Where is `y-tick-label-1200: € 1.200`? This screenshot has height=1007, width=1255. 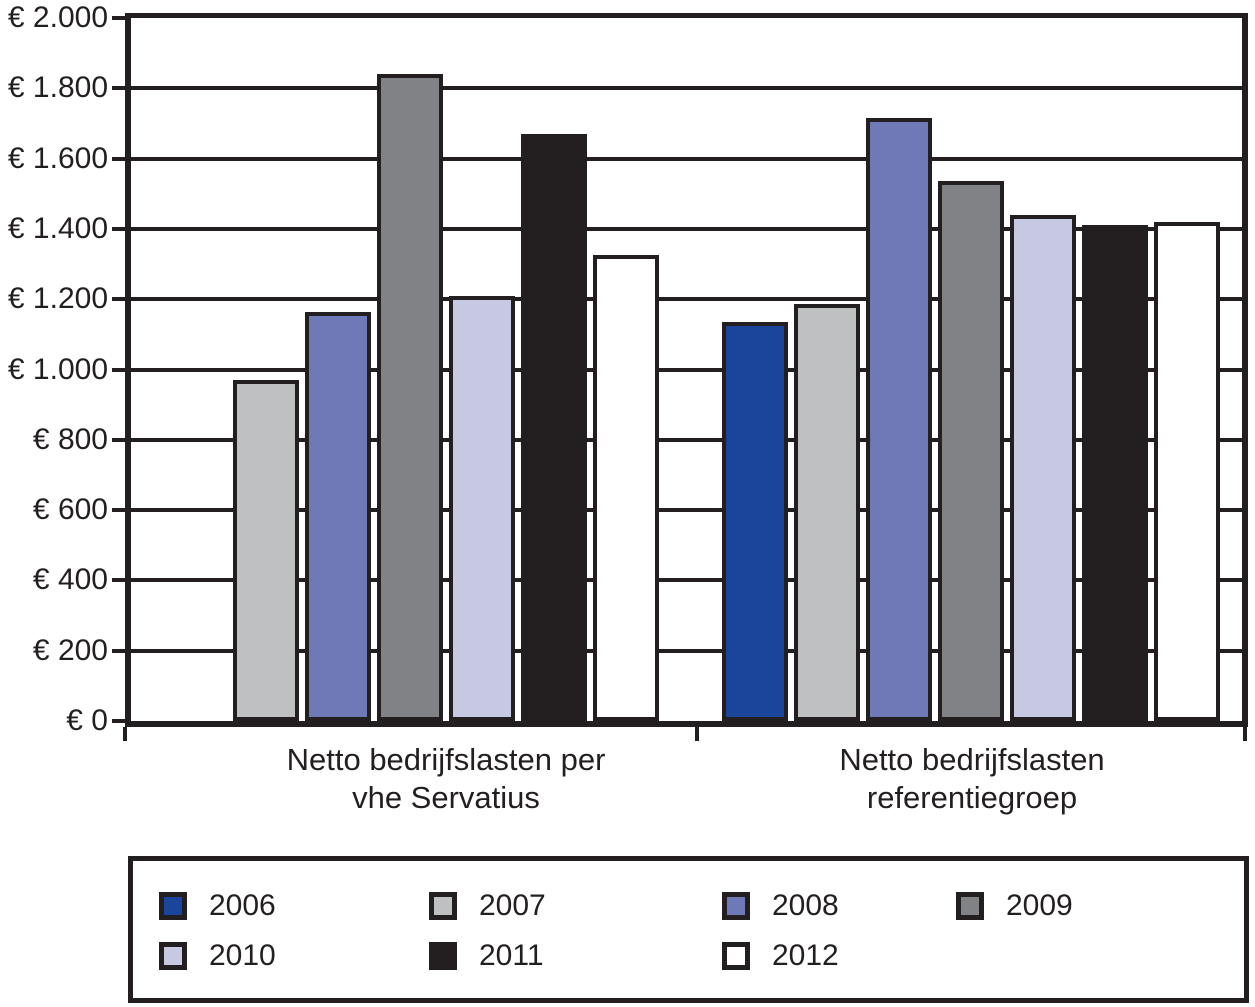 y-tick-label-1200: € 1.200 is located at coordinates (57, 299).